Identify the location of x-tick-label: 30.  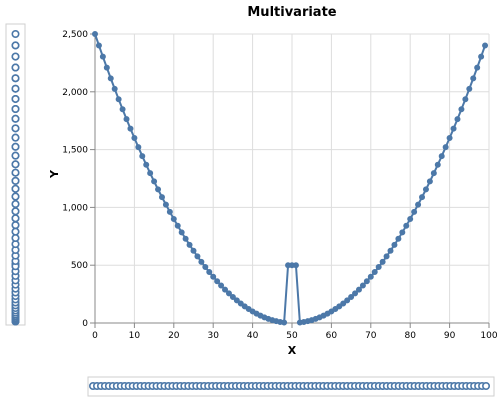
(213, 336).